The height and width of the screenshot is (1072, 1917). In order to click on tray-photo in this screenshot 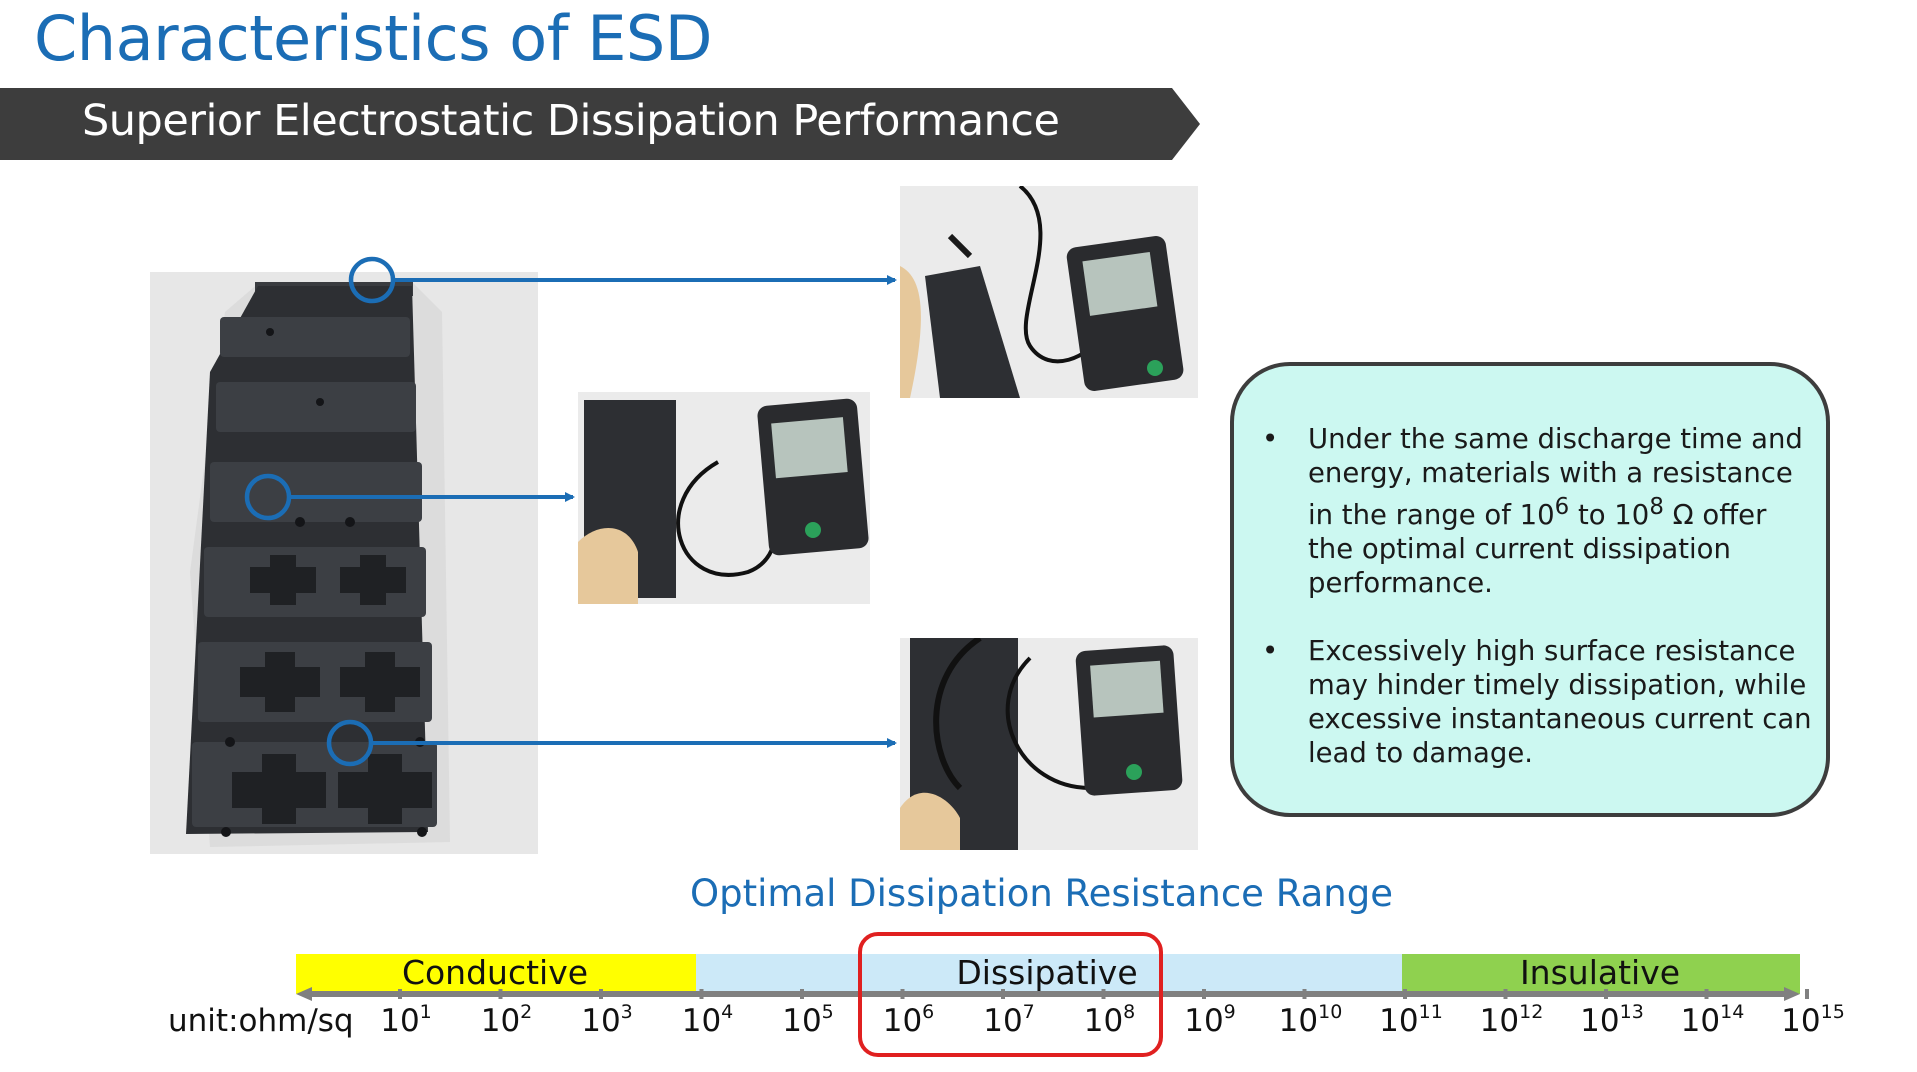, I will do `click(344, 563)`.